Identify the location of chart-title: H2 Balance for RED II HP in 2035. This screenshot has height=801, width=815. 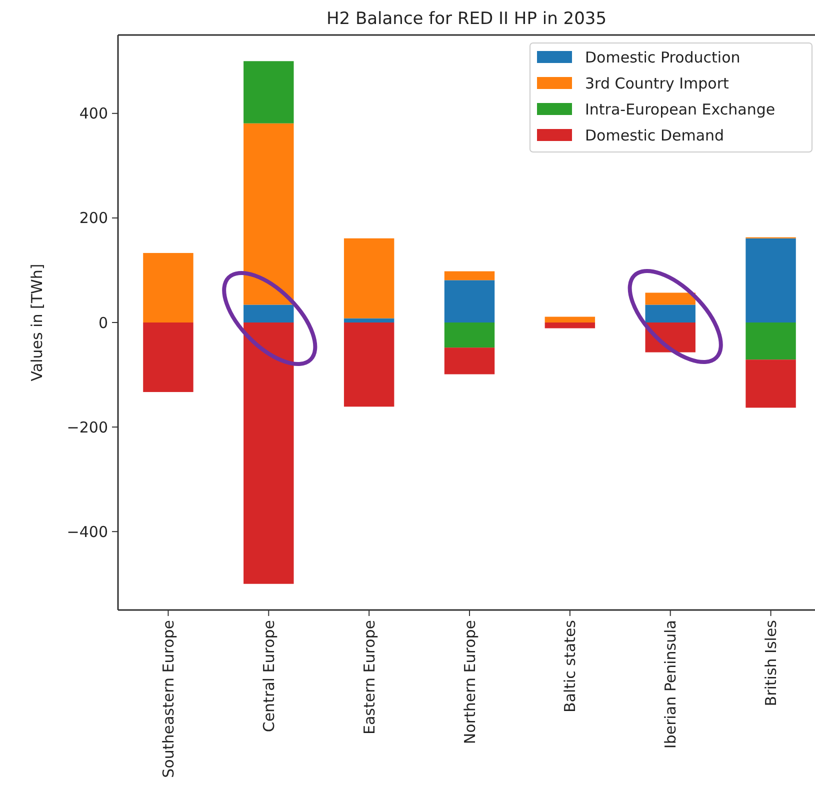
(466, 19).